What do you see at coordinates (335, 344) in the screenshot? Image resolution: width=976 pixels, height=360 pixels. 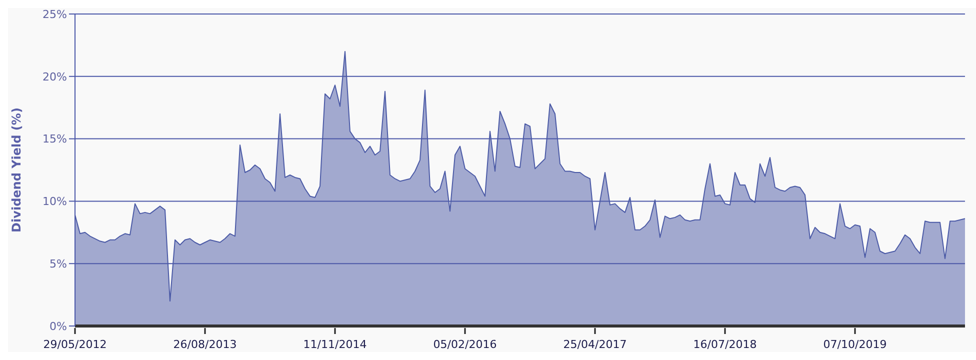 I see `x-tick-label: 11/11/2014` at bounding box center [335, 344].